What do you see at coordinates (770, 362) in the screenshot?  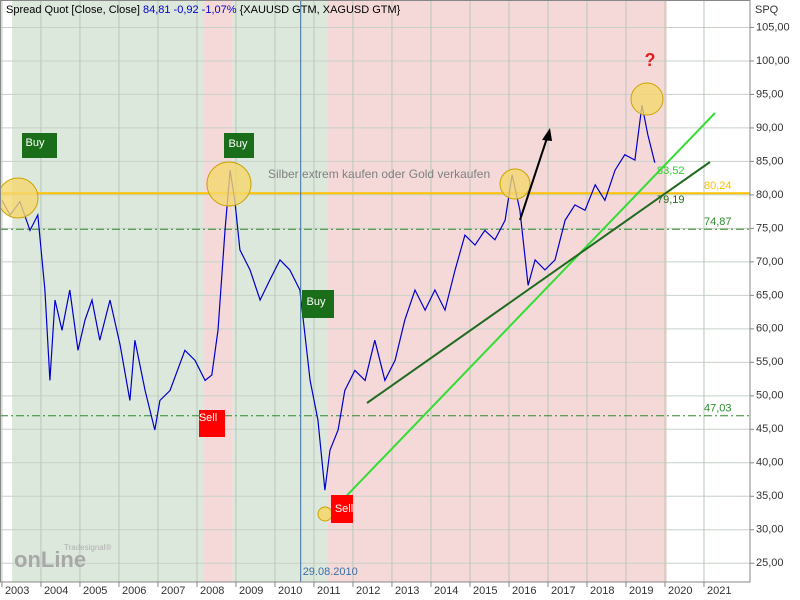 I see `y-tick-label: 55,00` at bounding box center [770, 362].